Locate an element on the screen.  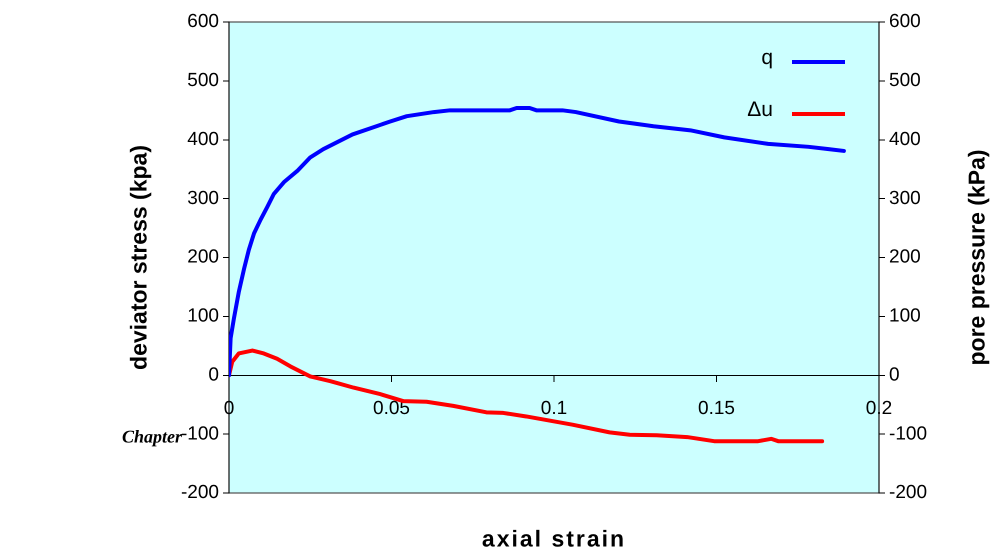
y-tick-label: 600 is located at coordinates (203, 21).